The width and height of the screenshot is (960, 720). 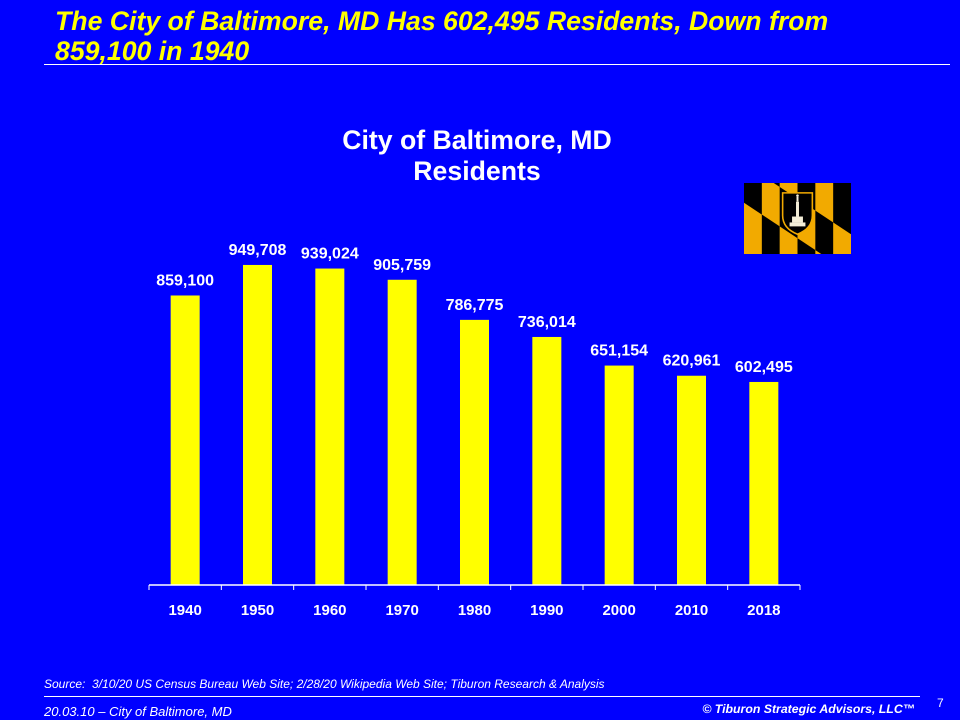 What do you see at coordinates (618, 610) in the screenshot?
I see `x-tick-label-2000: 2000` at bounding box center [618, 610].